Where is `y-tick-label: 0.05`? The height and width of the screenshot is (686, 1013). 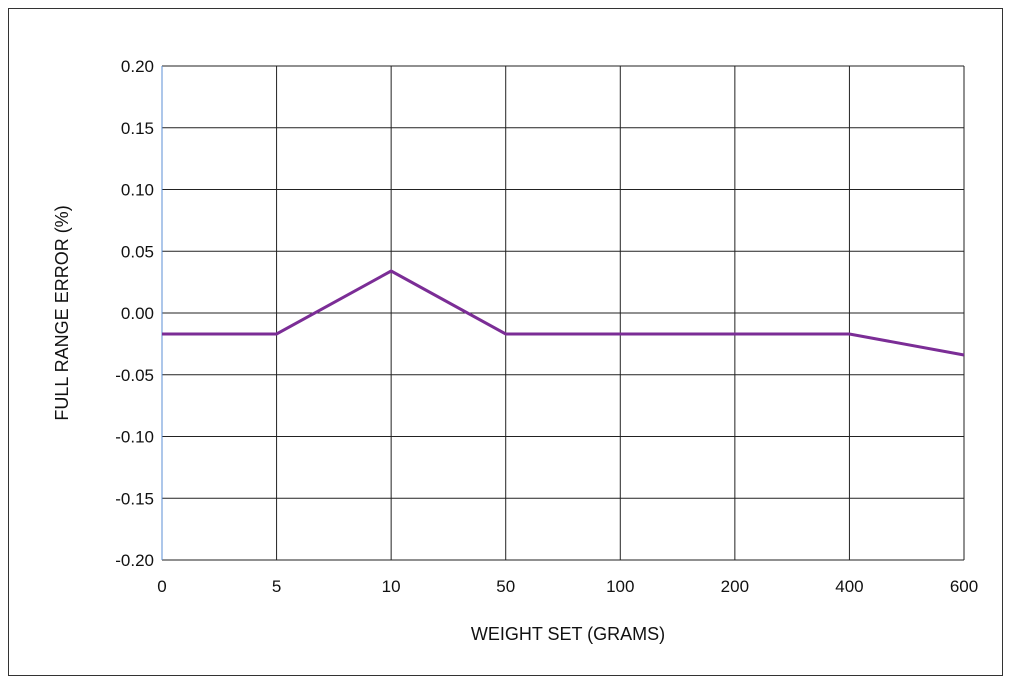 y-tick-label: 0.05 is located at coordinates (137, 251).